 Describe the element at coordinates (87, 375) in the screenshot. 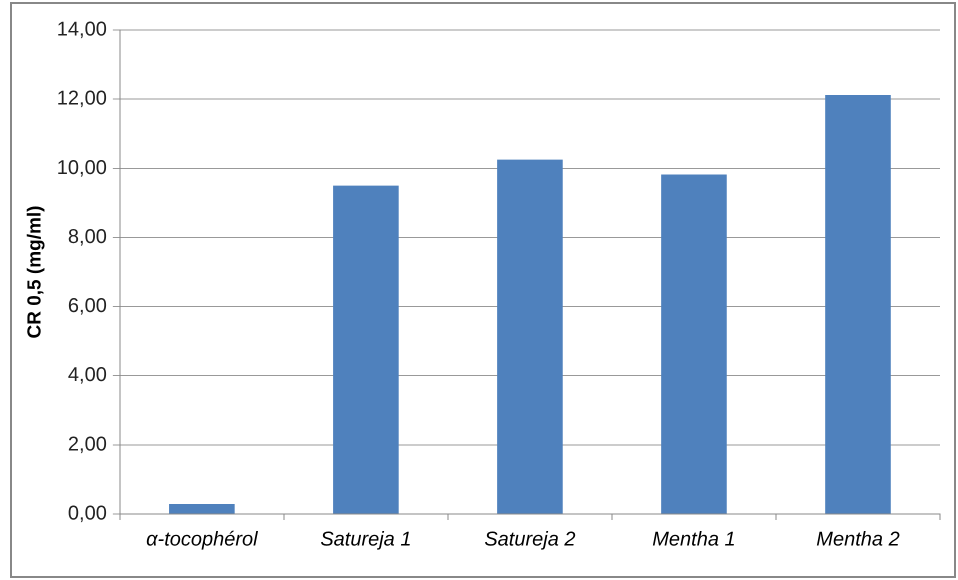

I see `y-tick-label: 4,00` at that location.